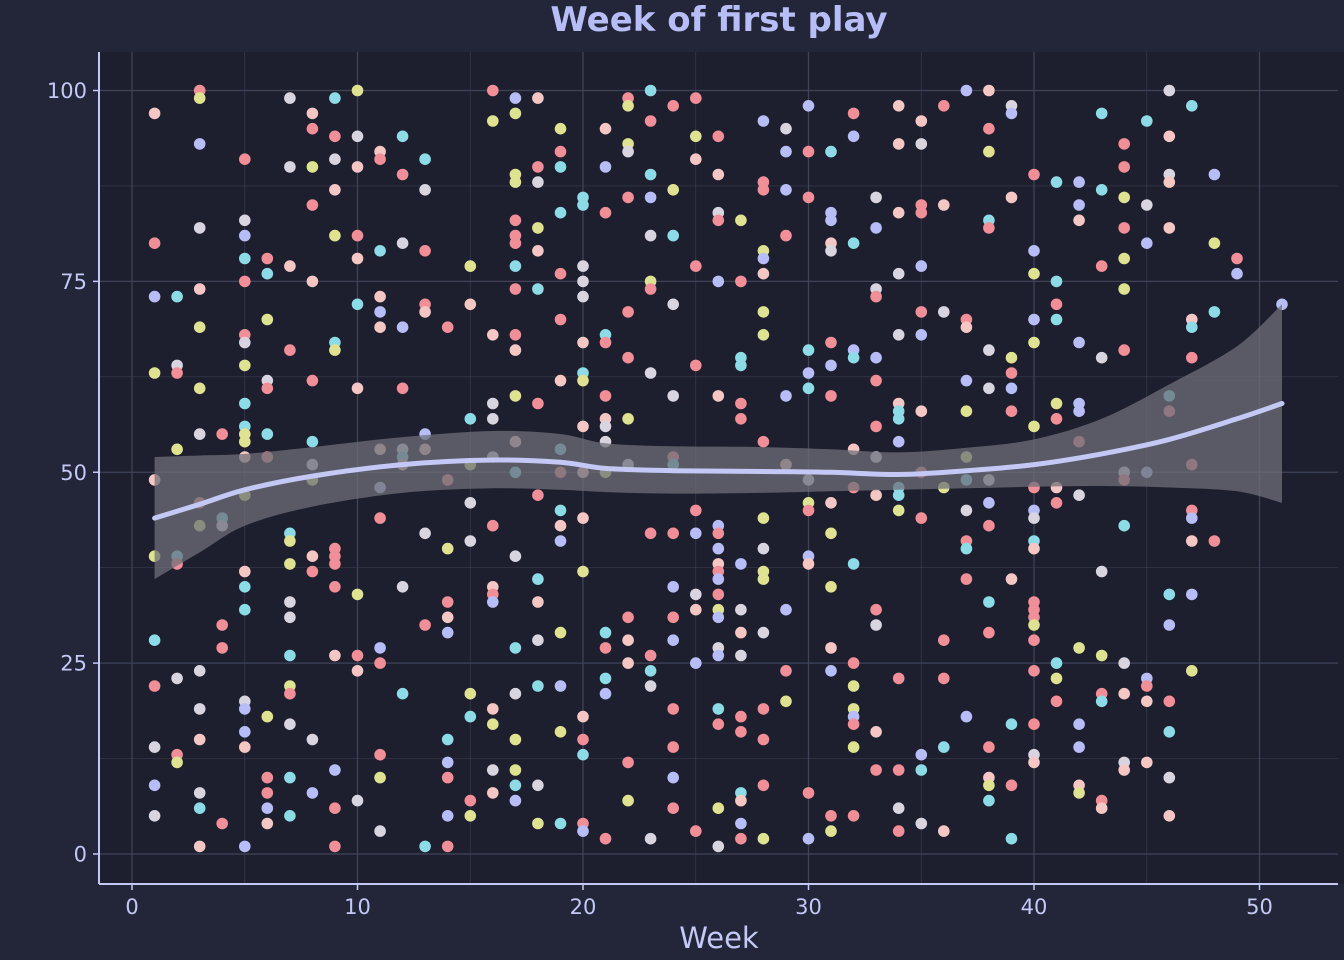 This screenshot has width=1344, height=960. I want to click on x-tick-label: 20, so click(583, 907).